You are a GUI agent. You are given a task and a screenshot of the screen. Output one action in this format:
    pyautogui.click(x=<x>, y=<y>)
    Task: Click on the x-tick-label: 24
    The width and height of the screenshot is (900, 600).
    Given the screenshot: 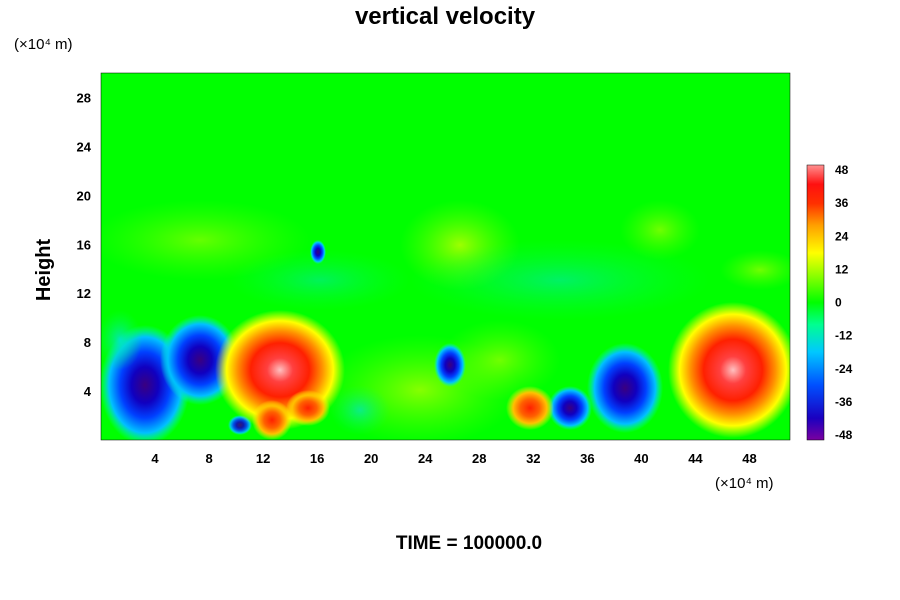 What is the action you would take?
    pyautogui.click(x=425, y=458)
    